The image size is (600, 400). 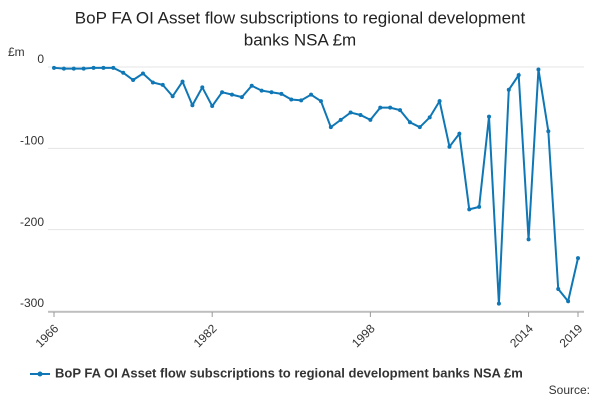 I want to click on y-tick-label: 0, so click(x=40, y=59).